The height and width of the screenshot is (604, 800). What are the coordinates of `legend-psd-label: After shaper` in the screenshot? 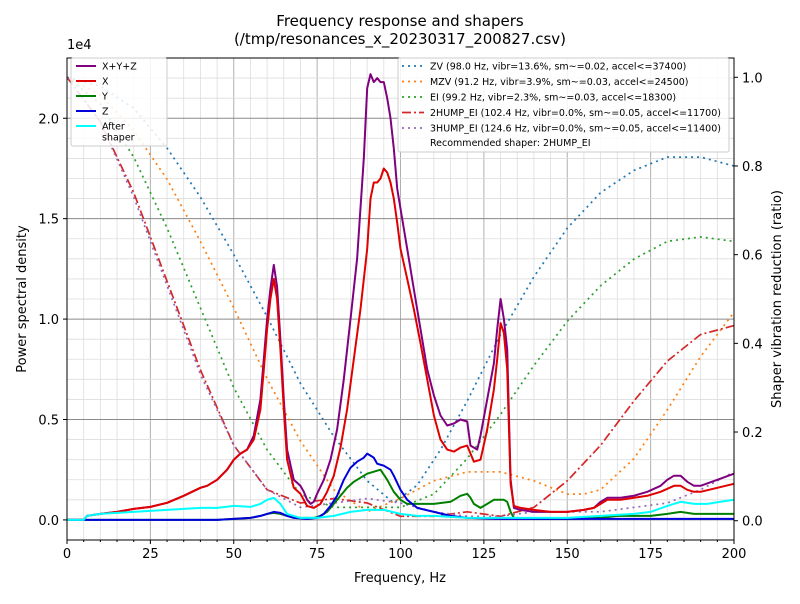 It's located at (118, 133).